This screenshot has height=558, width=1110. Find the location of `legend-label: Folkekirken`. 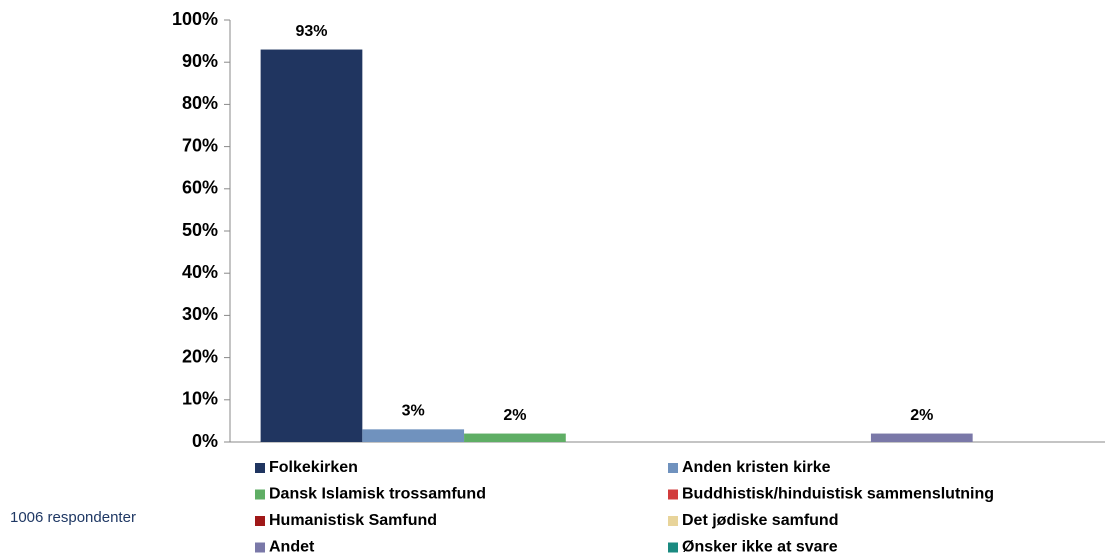

legend-label: Folkekirken is located at coordinates (313, 467).